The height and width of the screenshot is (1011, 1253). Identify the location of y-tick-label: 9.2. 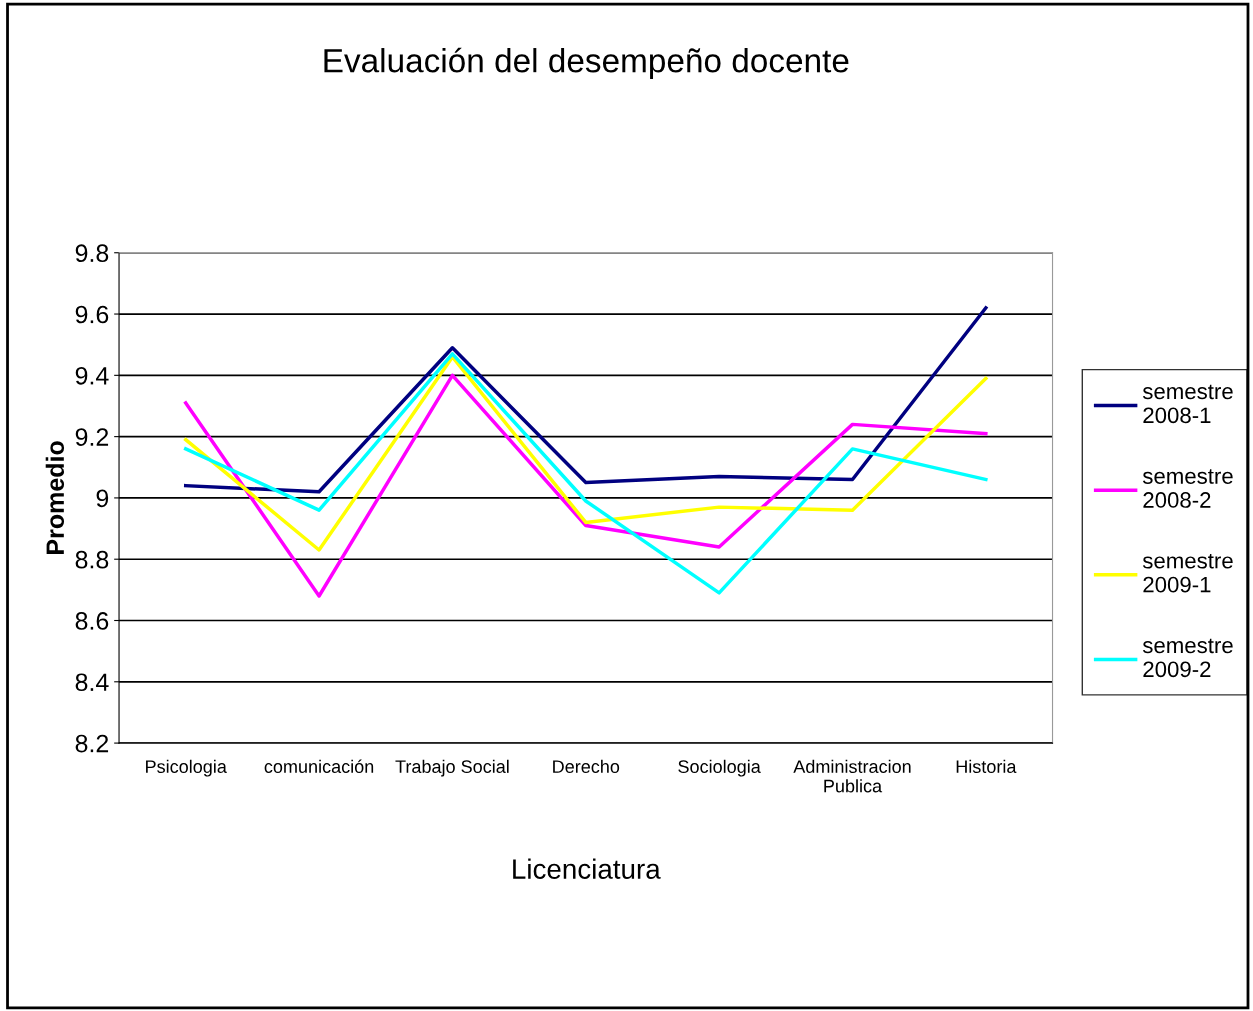
(92, 437).